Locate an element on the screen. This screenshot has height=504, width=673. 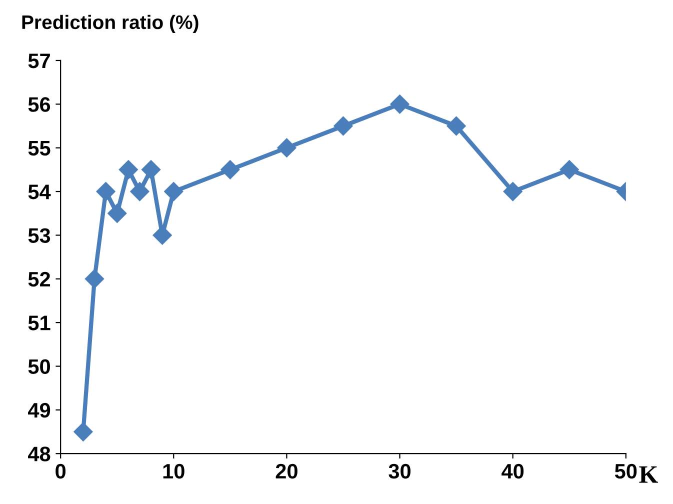
y-tick-label: 52 is located at coordinates (39, 279).